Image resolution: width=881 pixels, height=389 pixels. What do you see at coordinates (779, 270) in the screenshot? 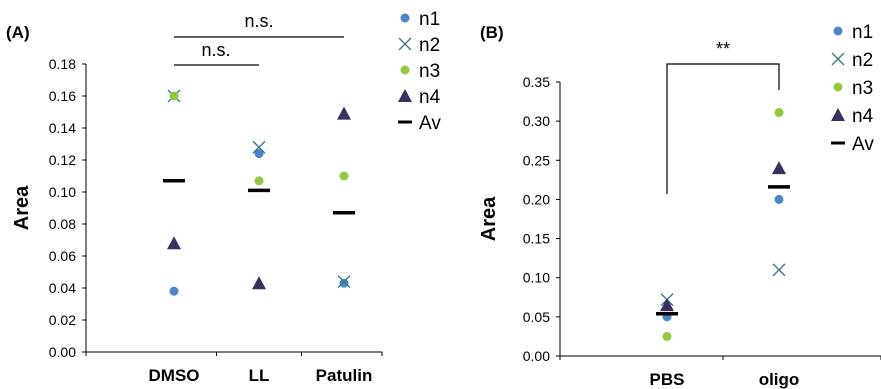
I see `panel-b-point-n2` at bounding box center [779, 270].